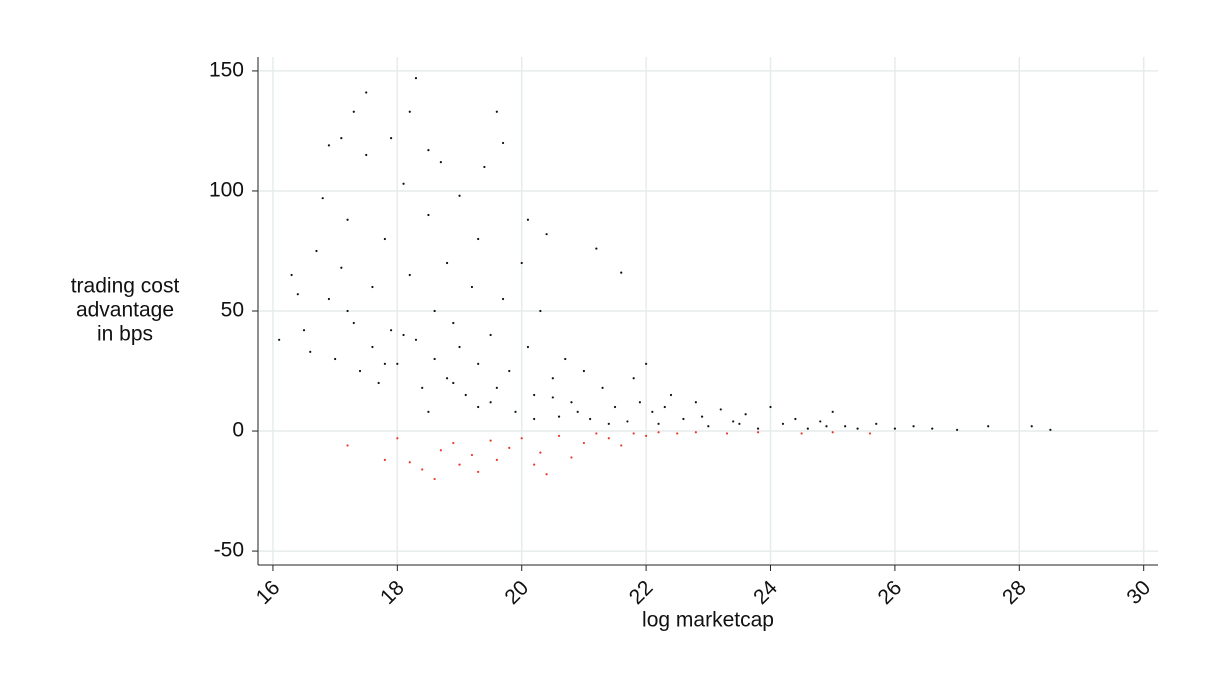 This screenshot has height=694, width=1215. Describe the element at coordinates (392, 592) in the screenshot. I see `x-tick-label: 18` at that location.